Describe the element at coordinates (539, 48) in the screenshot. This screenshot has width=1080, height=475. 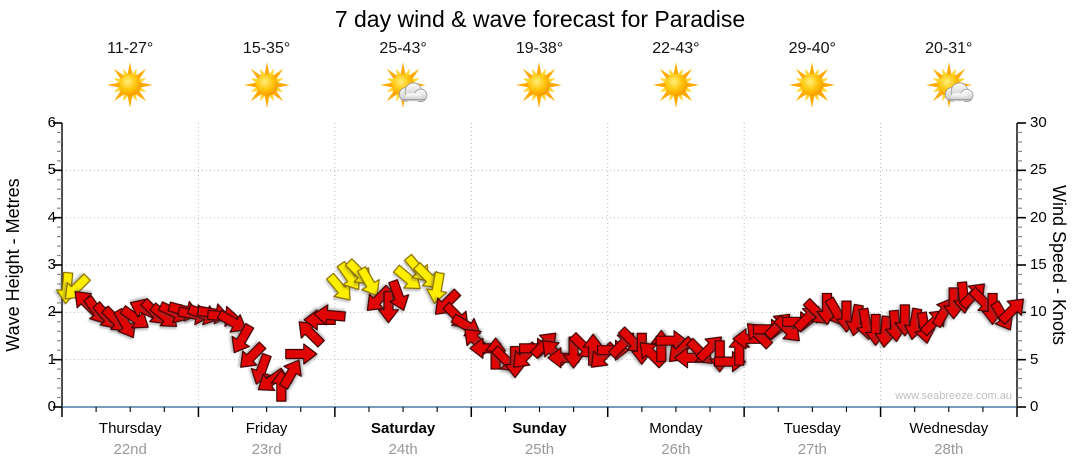
I see `temperature-range: 19-38°` at that location.